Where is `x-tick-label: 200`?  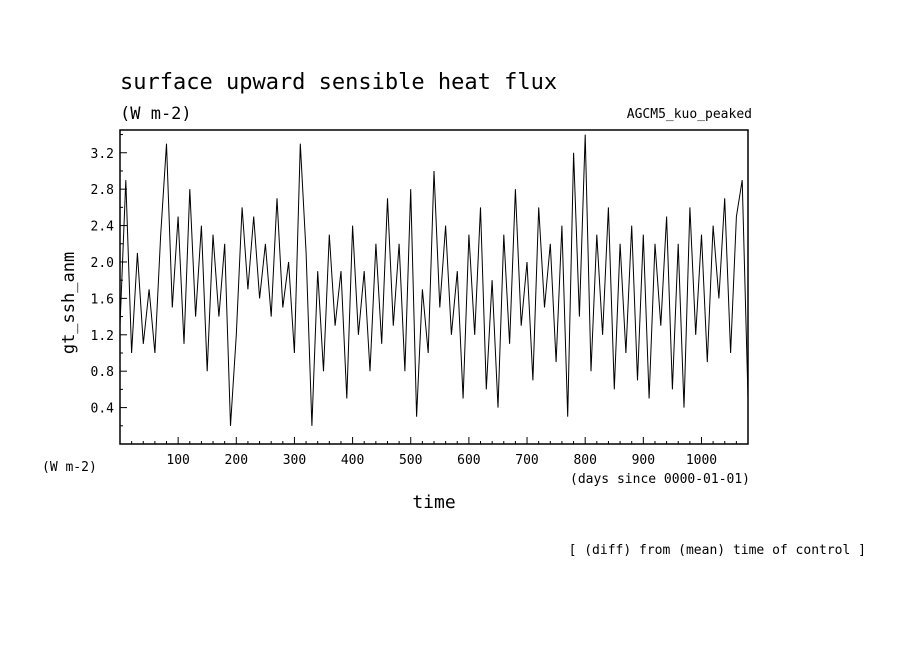 x-tick-label: 200 is located at coordinates (236, 460).